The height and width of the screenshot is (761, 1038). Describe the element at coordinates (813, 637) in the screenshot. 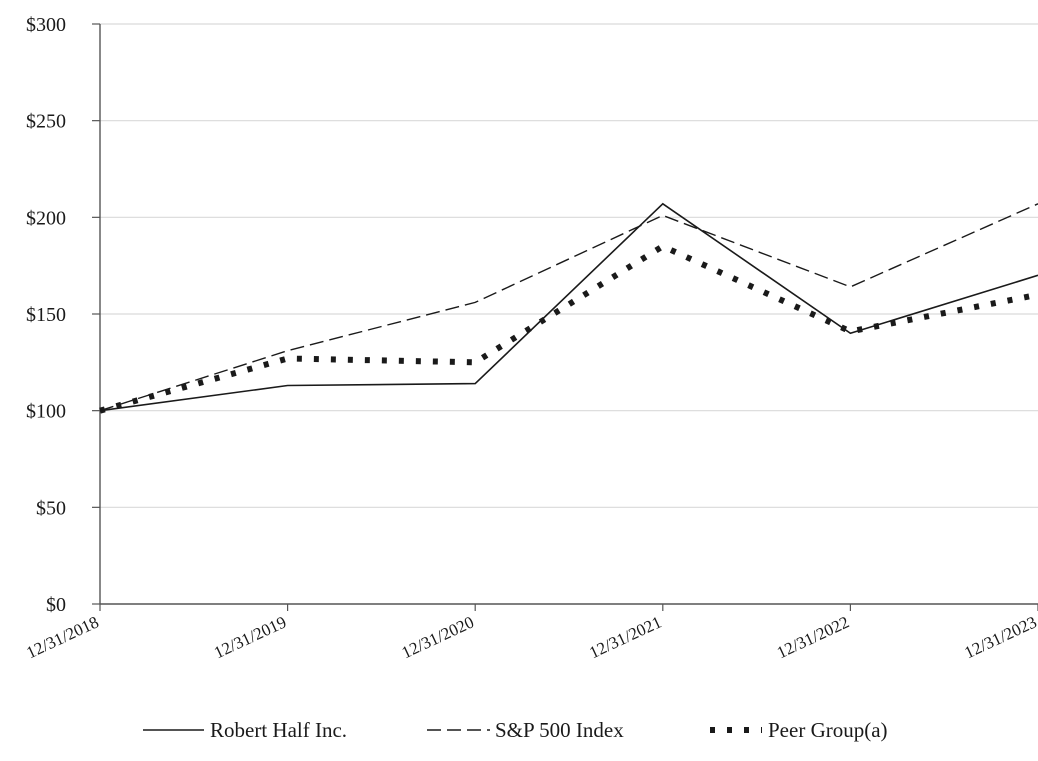

I see `x-tick-label: 12/31/2022` at that location.